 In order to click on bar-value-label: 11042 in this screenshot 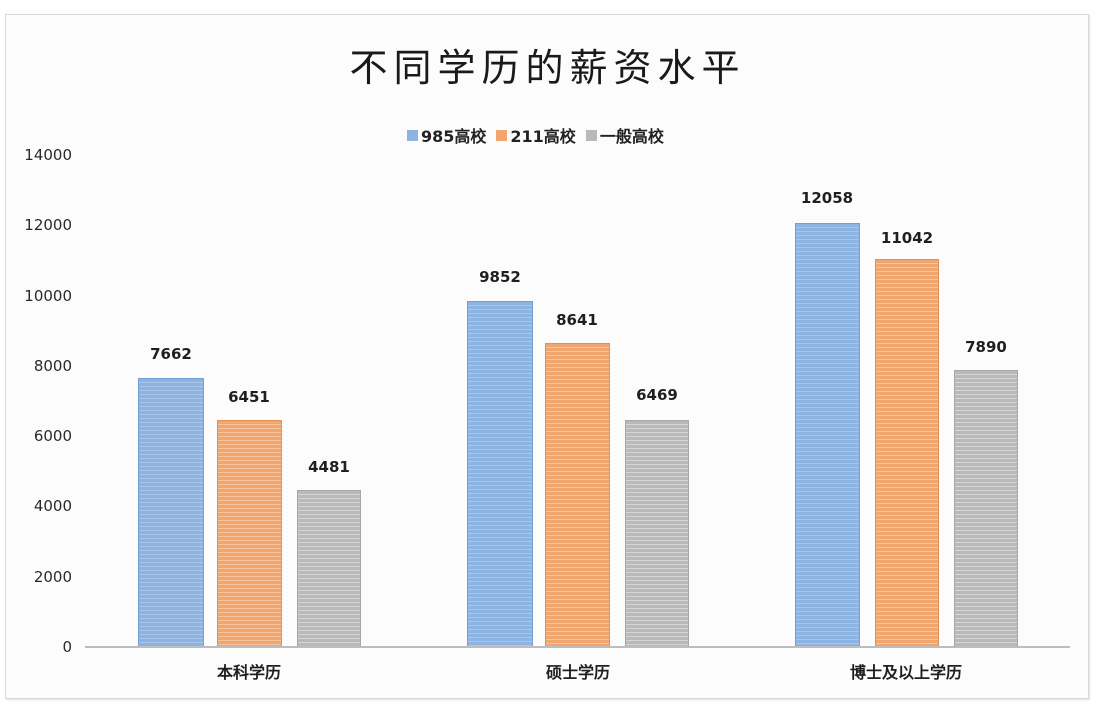, I will do `click(907, 238)`.